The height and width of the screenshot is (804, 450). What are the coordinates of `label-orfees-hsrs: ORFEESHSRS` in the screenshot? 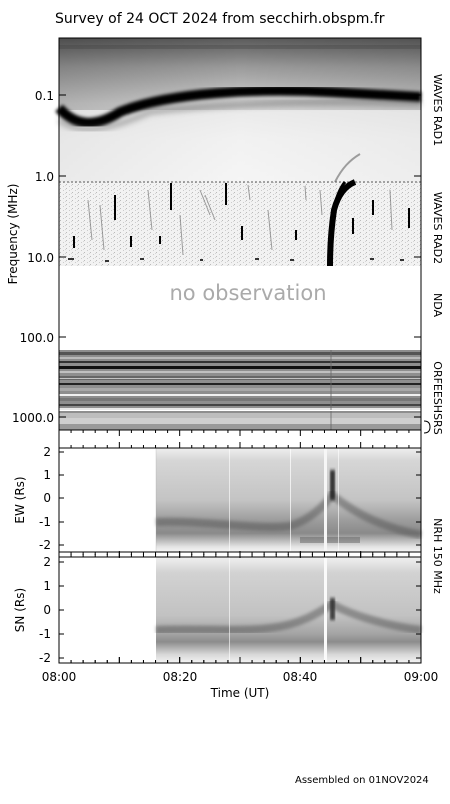 It's located at (437, 397).